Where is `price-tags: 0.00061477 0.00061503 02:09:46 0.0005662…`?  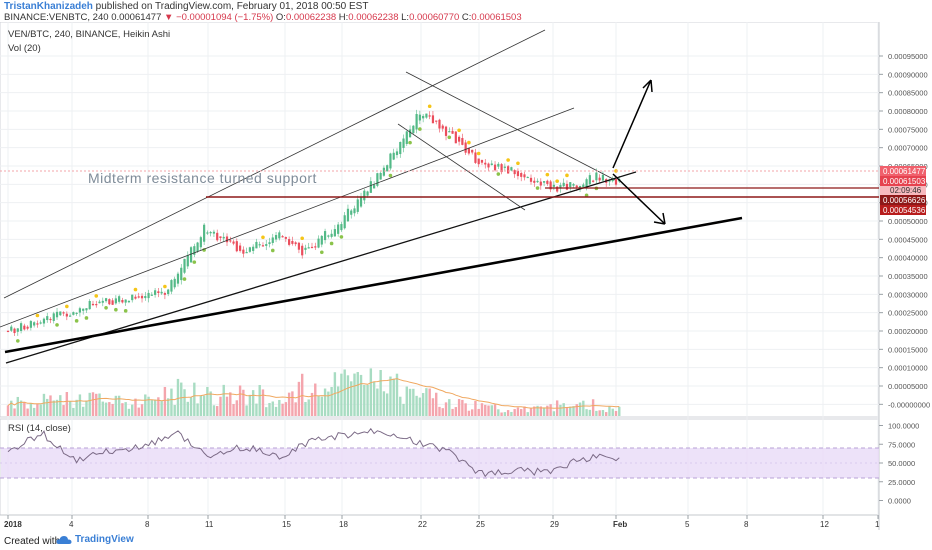
price-tags: 0.00061477 0.00061503 02:09:46 0.0005662… is located at coordinates (903, 190).